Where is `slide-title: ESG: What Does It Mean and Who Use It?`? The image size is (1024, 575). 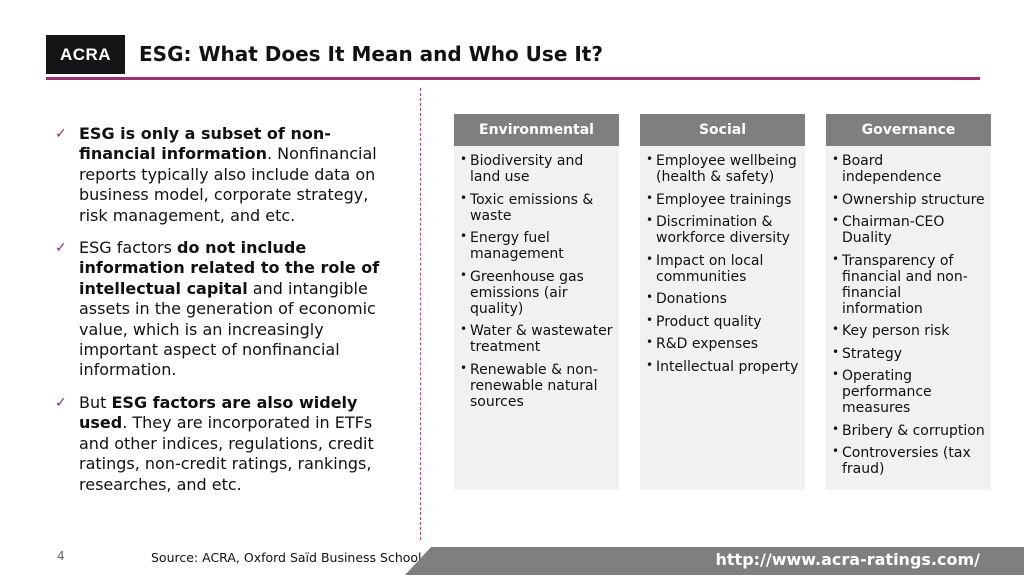 slide-title: ESG: What Does It Mean and Who Use It? is located at coordinates (371, 54).